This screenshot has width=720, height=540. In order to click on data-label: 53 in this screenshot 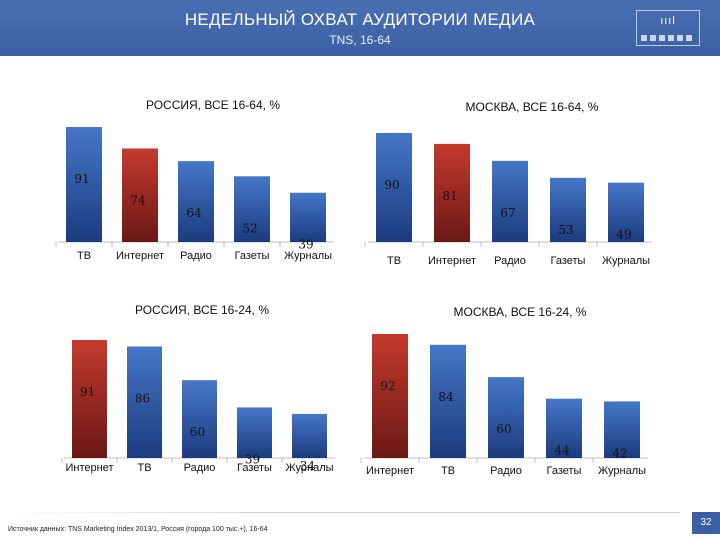, I will do `click(565, 230)`.